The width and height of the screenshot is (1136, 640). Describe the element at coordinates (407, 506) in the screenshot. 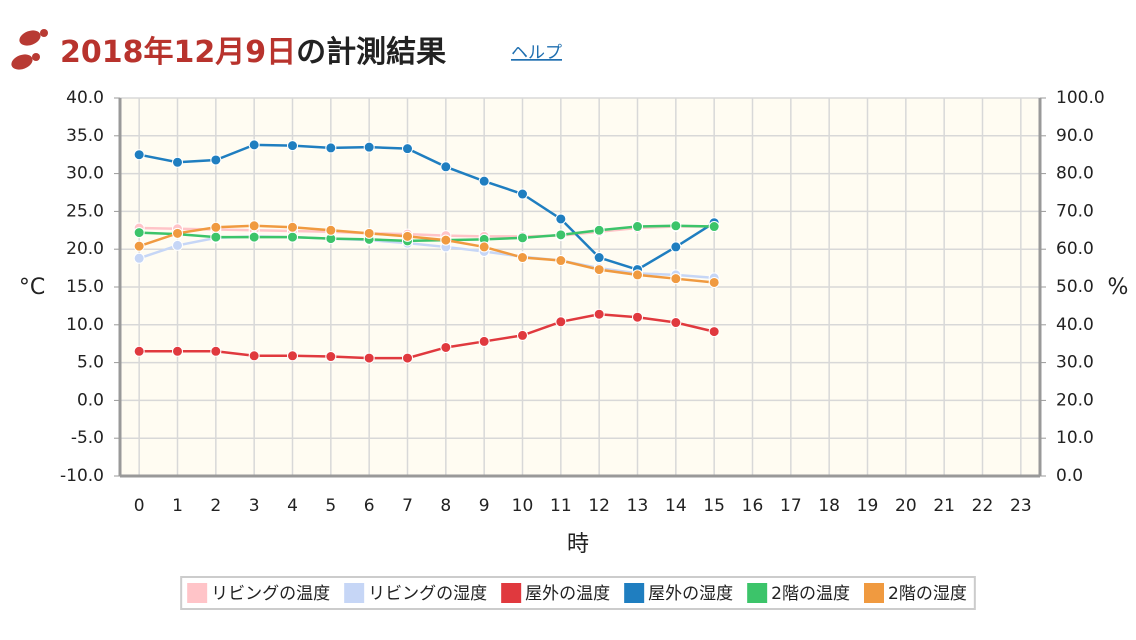

I see `x-tick-label: 7` at that location.